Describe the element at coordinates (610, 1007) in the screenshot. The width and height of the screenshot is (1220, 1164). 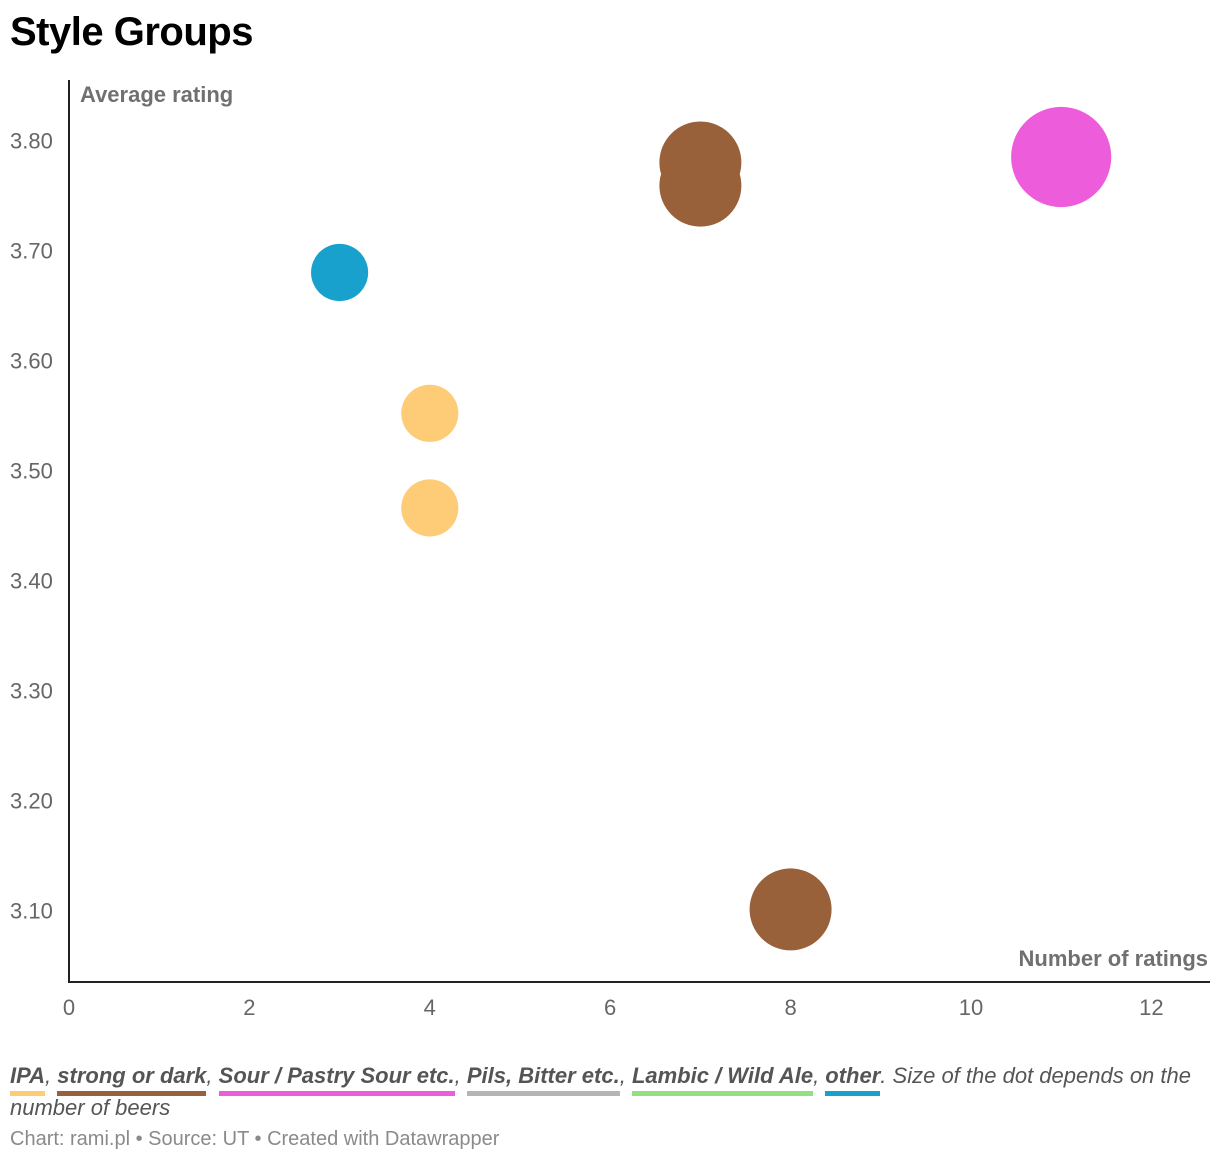
I see `x-tick-label: 6` at that location.